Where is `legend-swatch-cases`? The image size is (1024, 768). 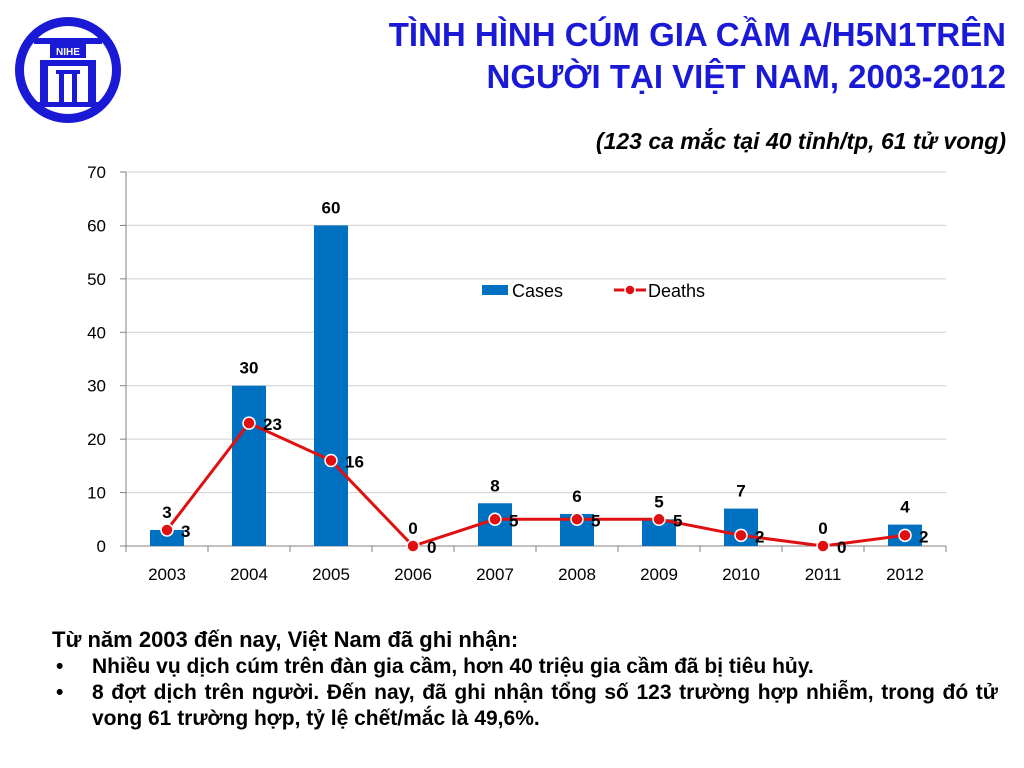
legend-swatch-cases is located at coordinates (495, 290).